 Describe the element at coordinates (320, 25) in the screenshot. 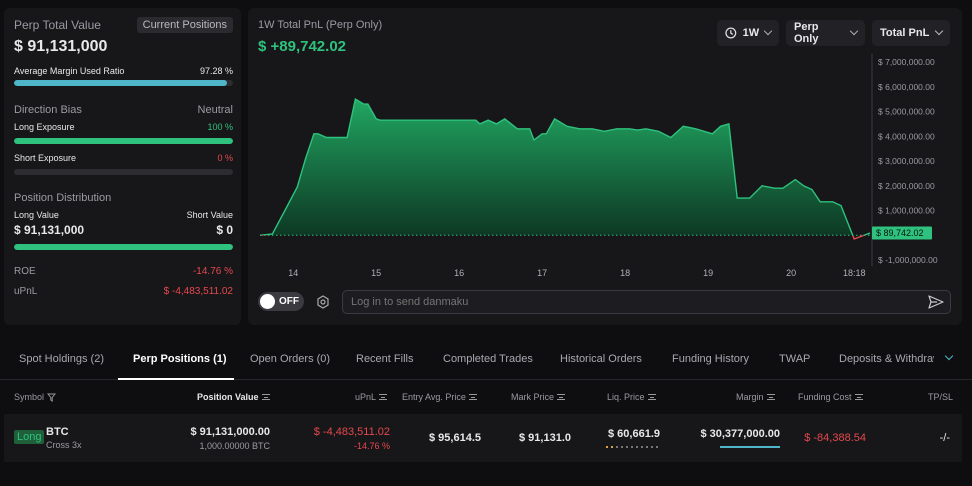

I see `chart-title: 1W Total PnL (Perp Only)` at that location.